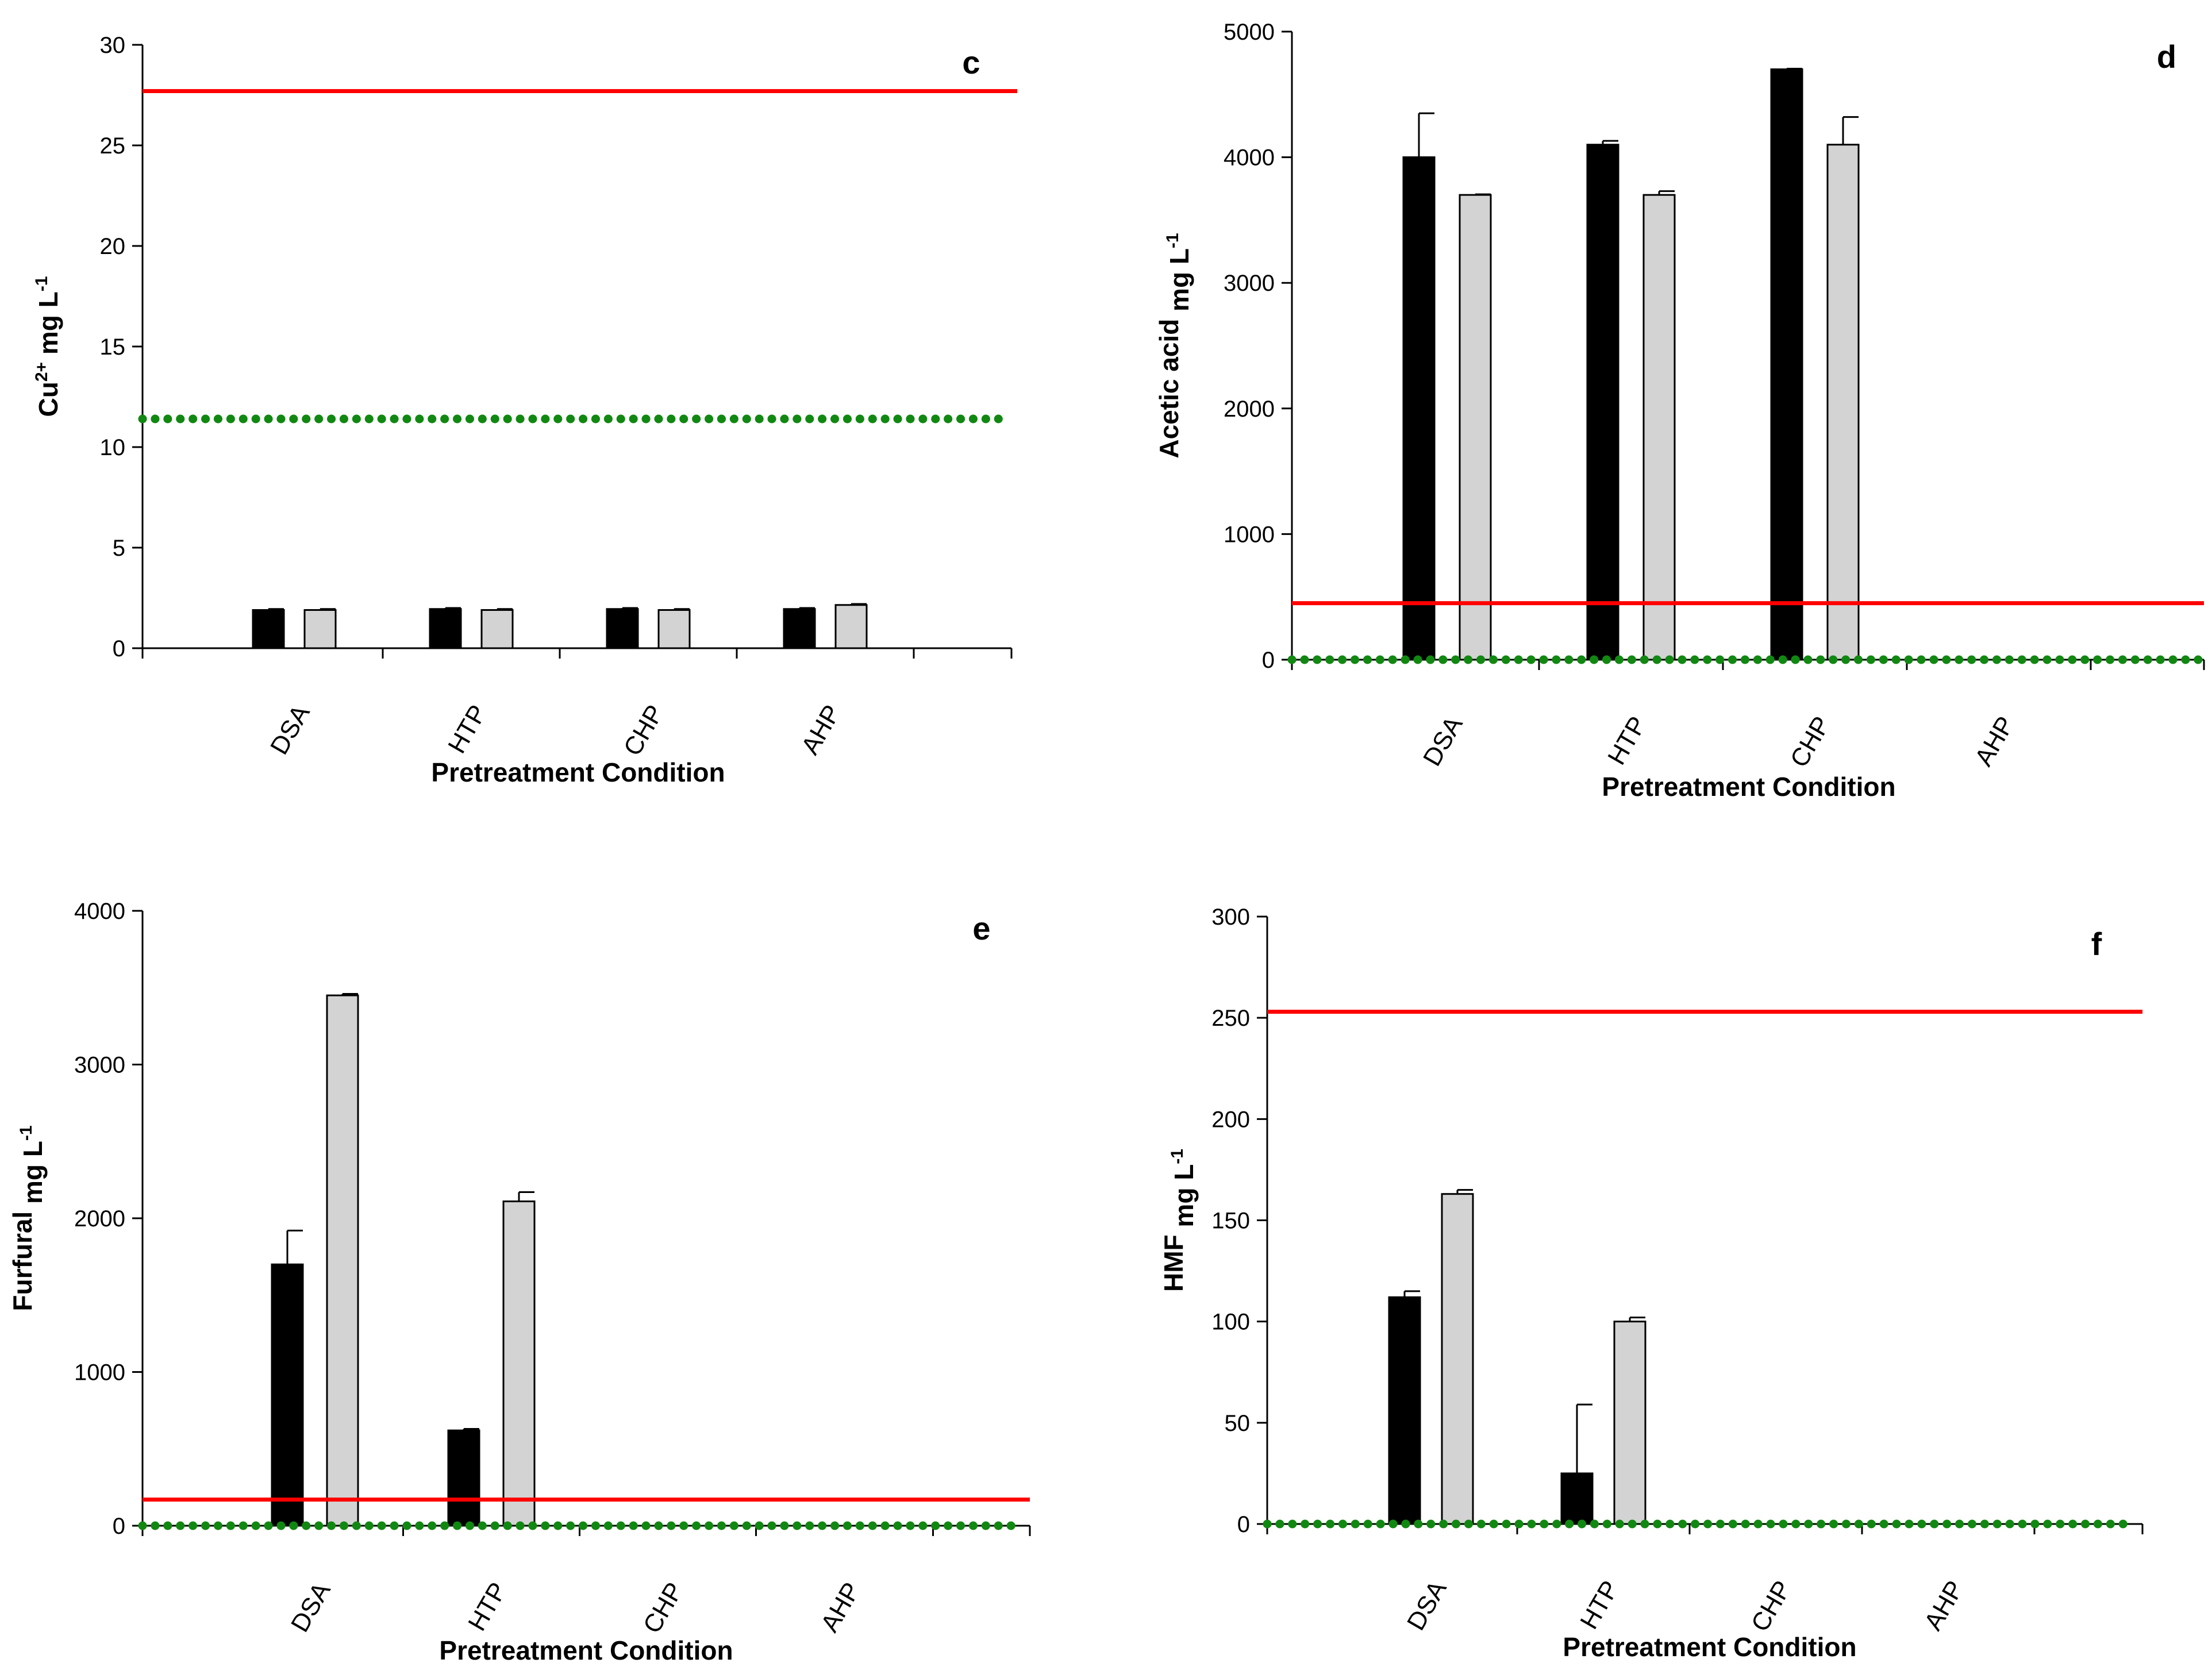 Image resolution: width=2212 pixels, height=1678 pixels. I want to click on y-tick-label: 50, so click(1238, 1423).